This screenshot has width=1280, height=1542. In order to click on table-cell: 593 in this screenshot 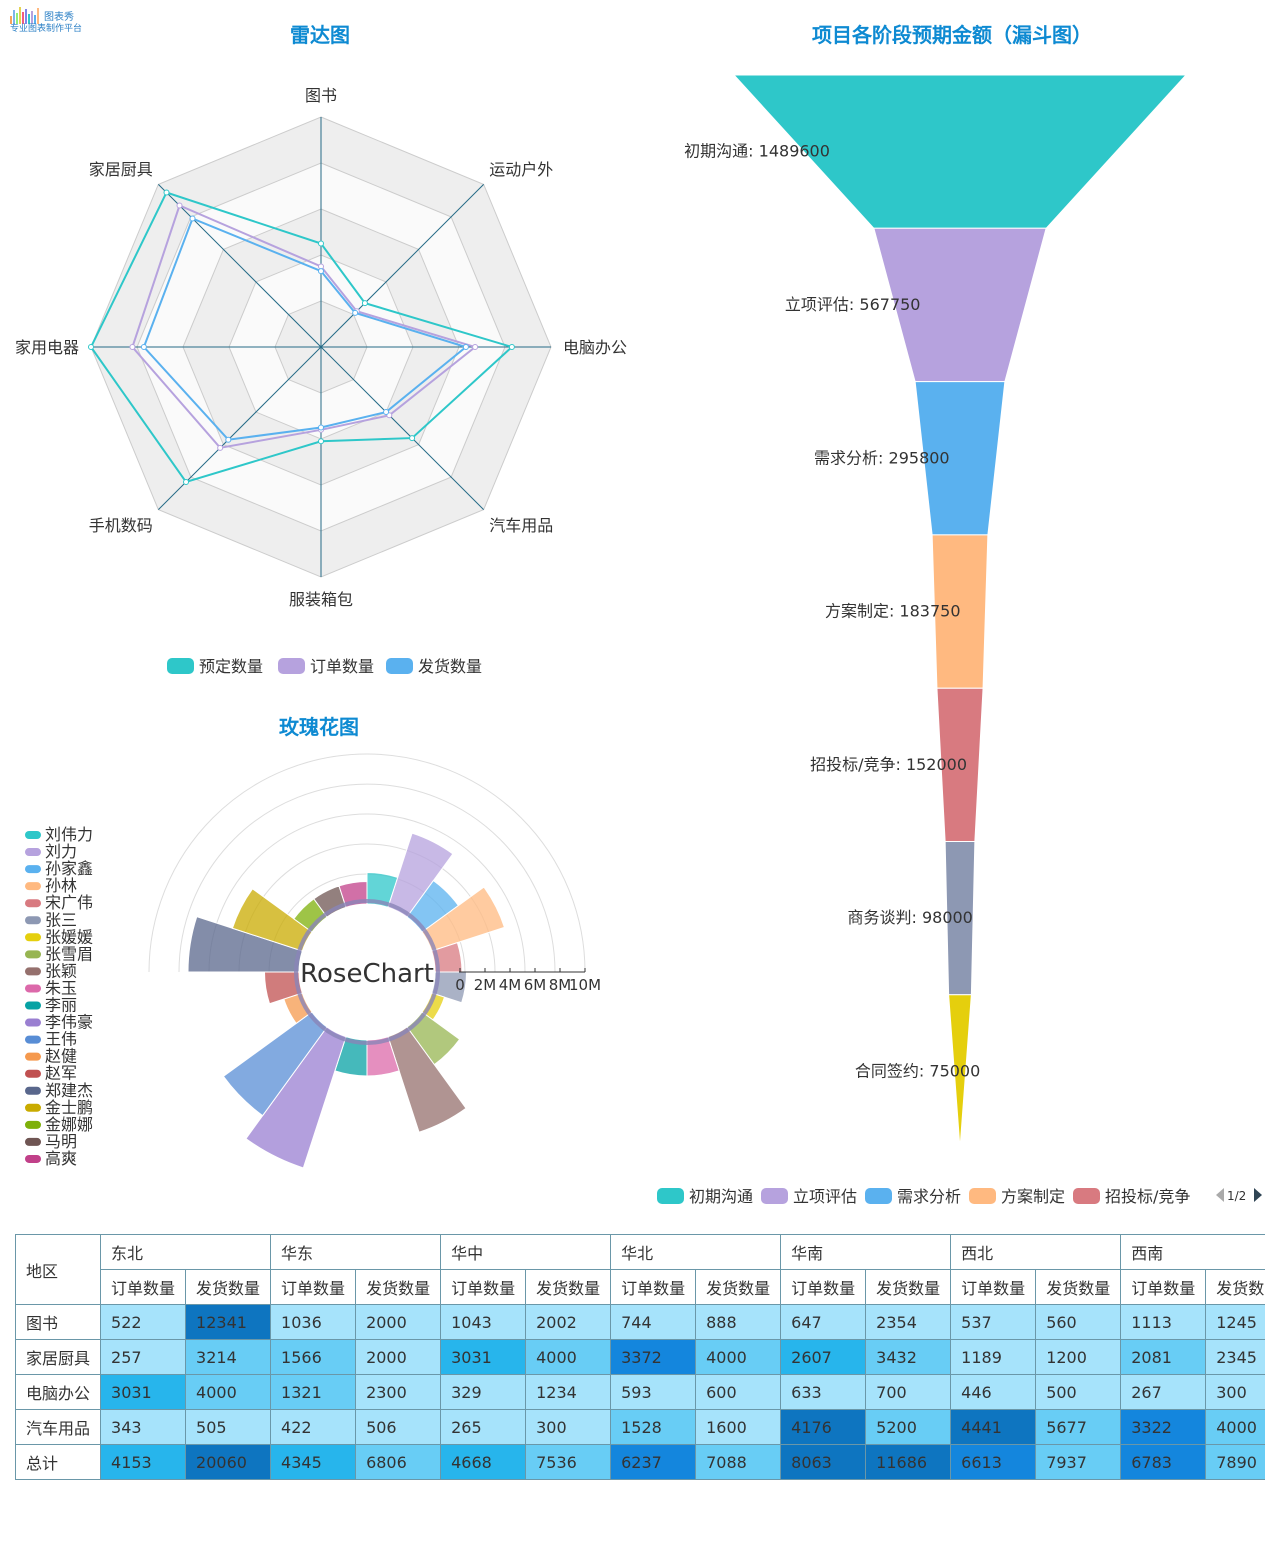, I will do `click(653, 1392)`.